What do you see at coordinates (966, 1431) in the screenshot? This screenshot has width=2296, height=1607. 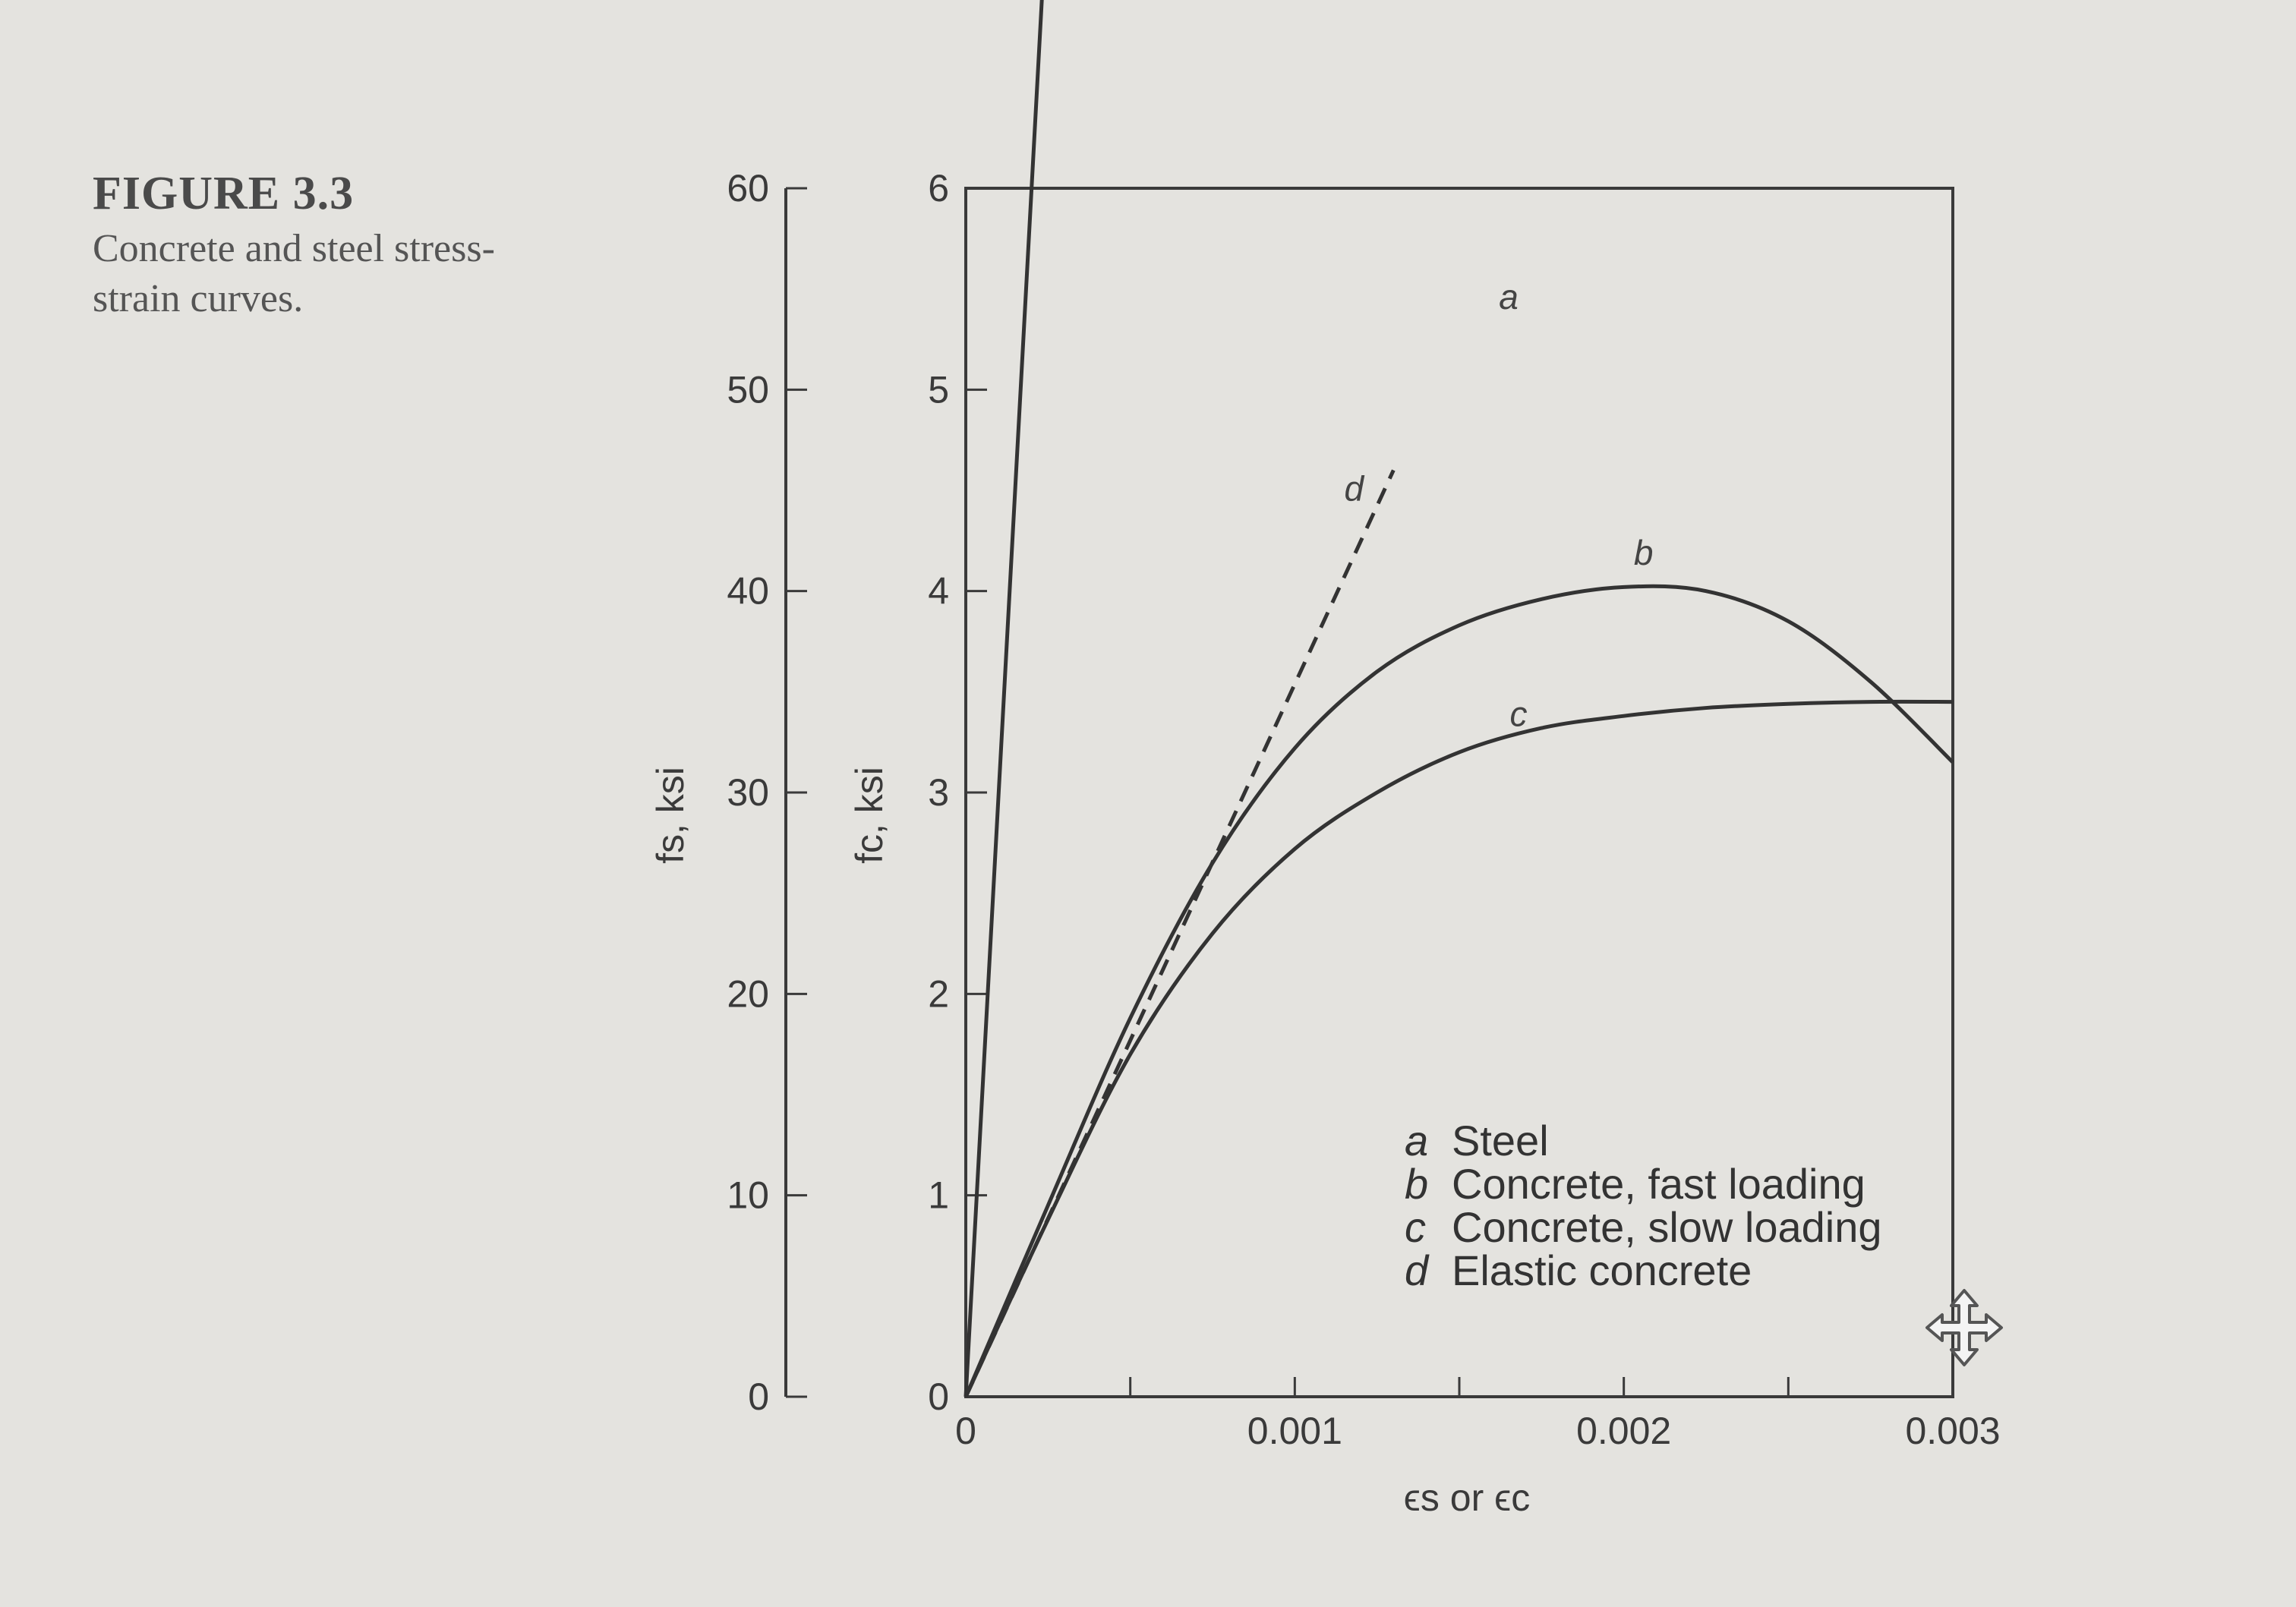 I see `x-tick-label: 0` at bounding box center [966, 1431].